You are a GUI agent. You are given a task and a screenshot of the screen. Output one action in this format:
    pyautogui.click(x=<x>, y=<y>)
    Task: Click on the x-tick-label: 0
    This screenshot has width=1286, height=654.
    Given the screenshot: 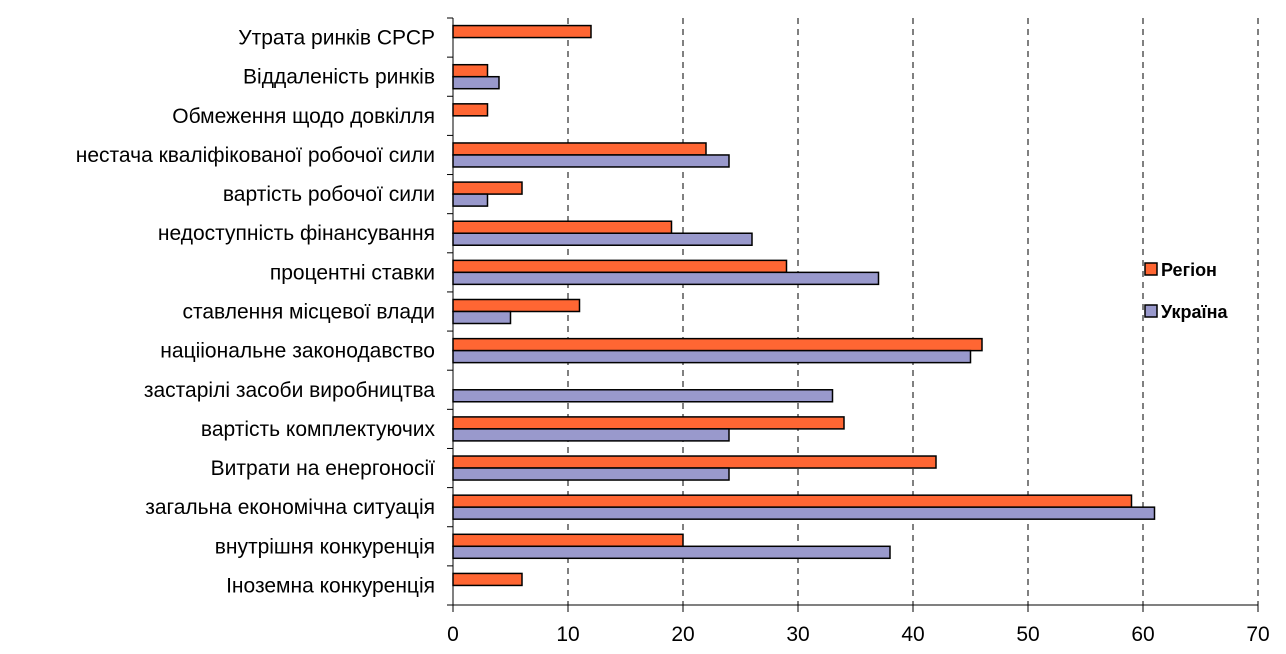 What is the action you would take?
    pyautogui.click(x=453, y=634)
    